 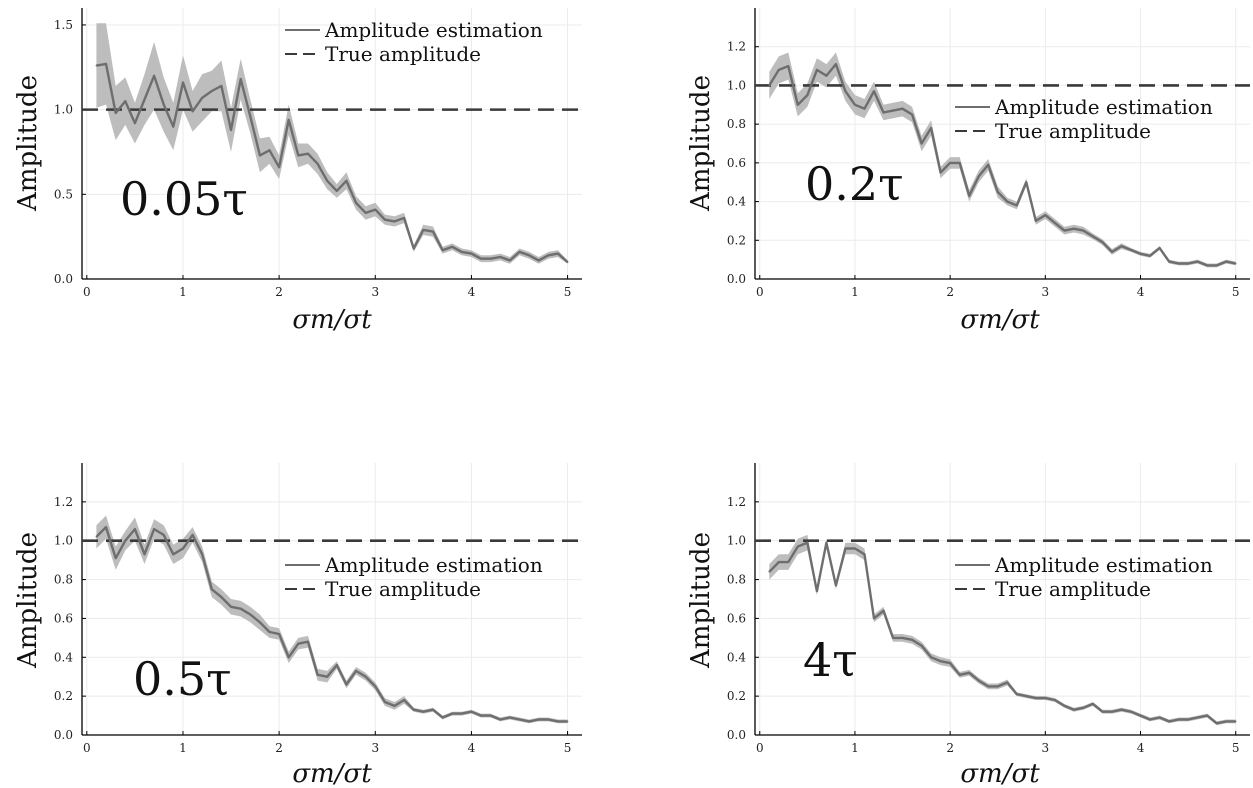 What do you see at coordinates (63, 194) in the screenshot?
I see `y-tick-label: 0.5` at bounding box center [63, 194].